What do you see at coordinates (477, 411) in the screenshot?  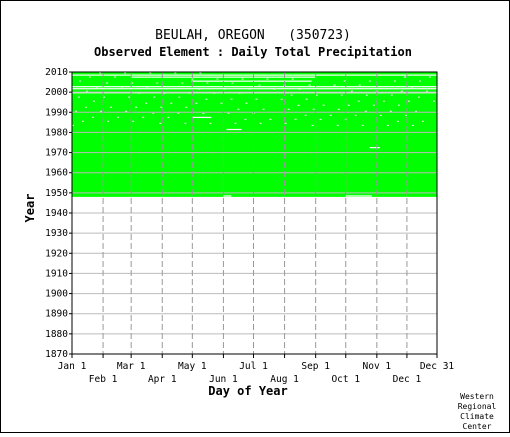 I see `credit-block: Western Regional Climate Center` at bounding box center [477, 411].